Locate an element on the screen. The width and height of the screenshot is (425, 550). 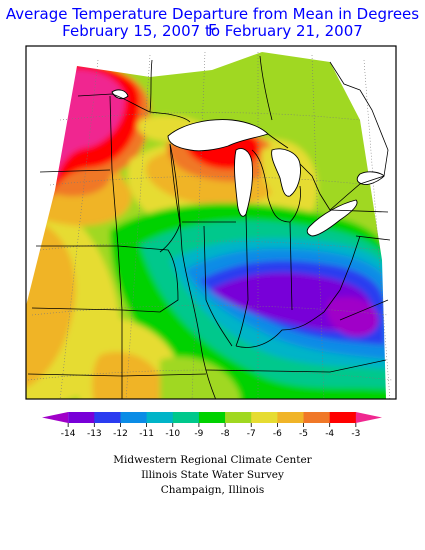
legend-tick-label: -14 is located at coordinates (68, 434).